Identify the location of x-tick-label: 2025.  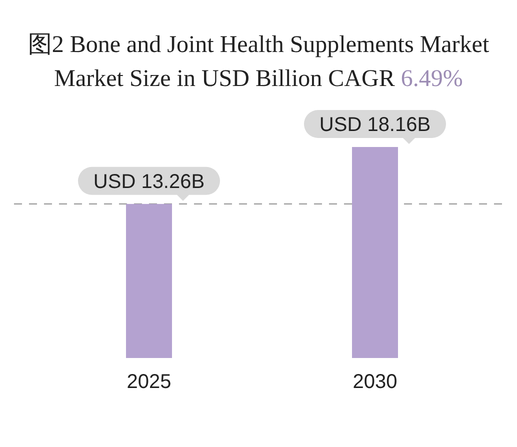
(149, 382).